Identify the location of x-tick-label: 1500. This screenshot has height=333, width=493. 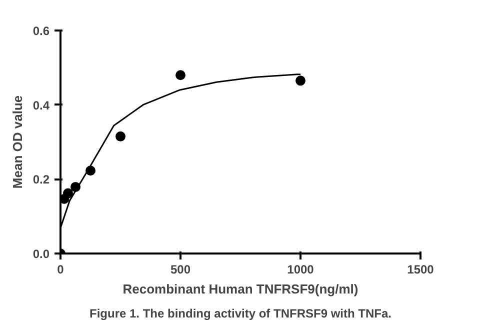
(420, 269).